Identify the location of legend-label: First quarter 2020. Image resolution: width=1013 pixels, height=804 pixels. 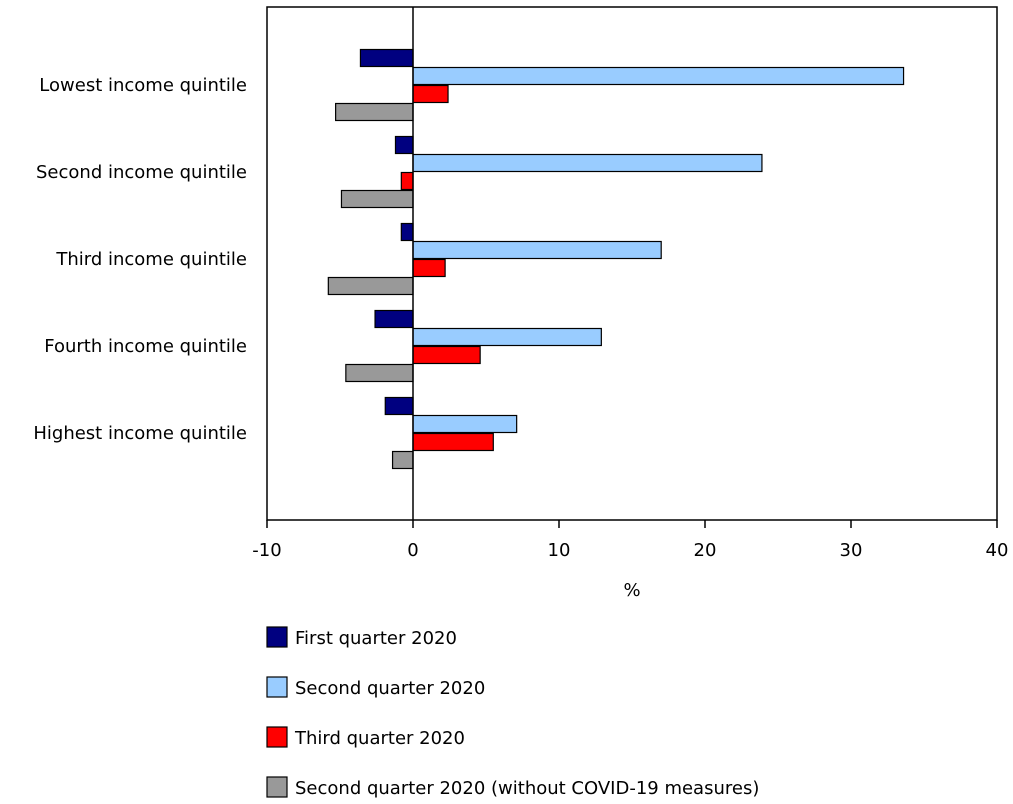
(376, 638).